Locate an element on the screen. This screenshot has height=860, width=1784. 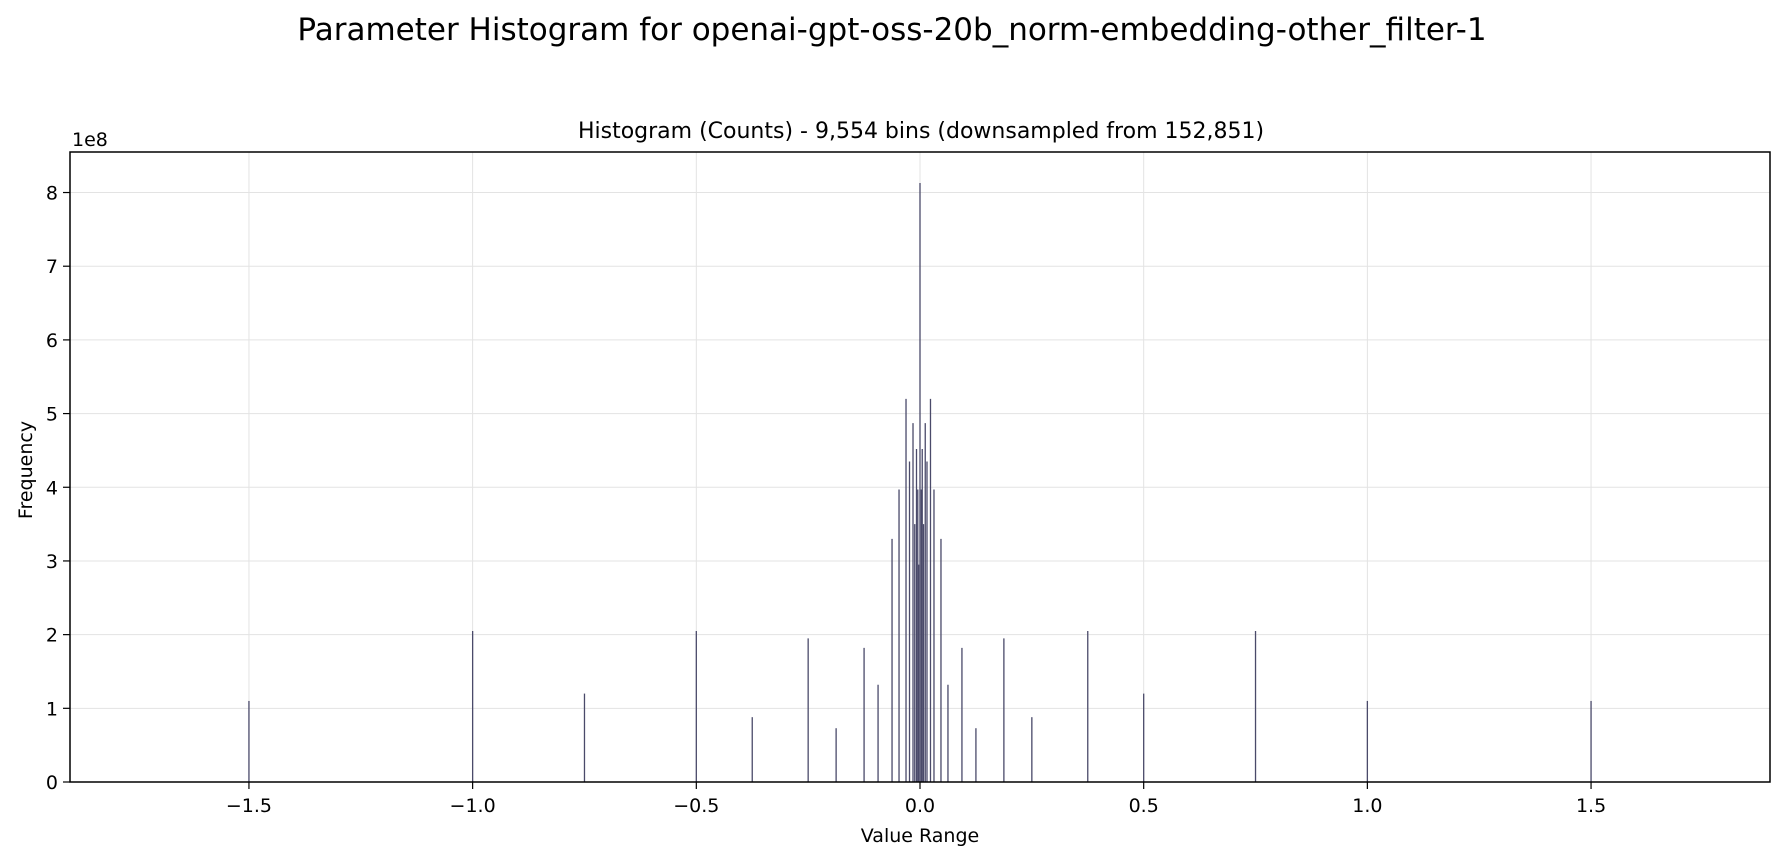
x-tick-label: −1.0 is located at coordinates (473, 806).